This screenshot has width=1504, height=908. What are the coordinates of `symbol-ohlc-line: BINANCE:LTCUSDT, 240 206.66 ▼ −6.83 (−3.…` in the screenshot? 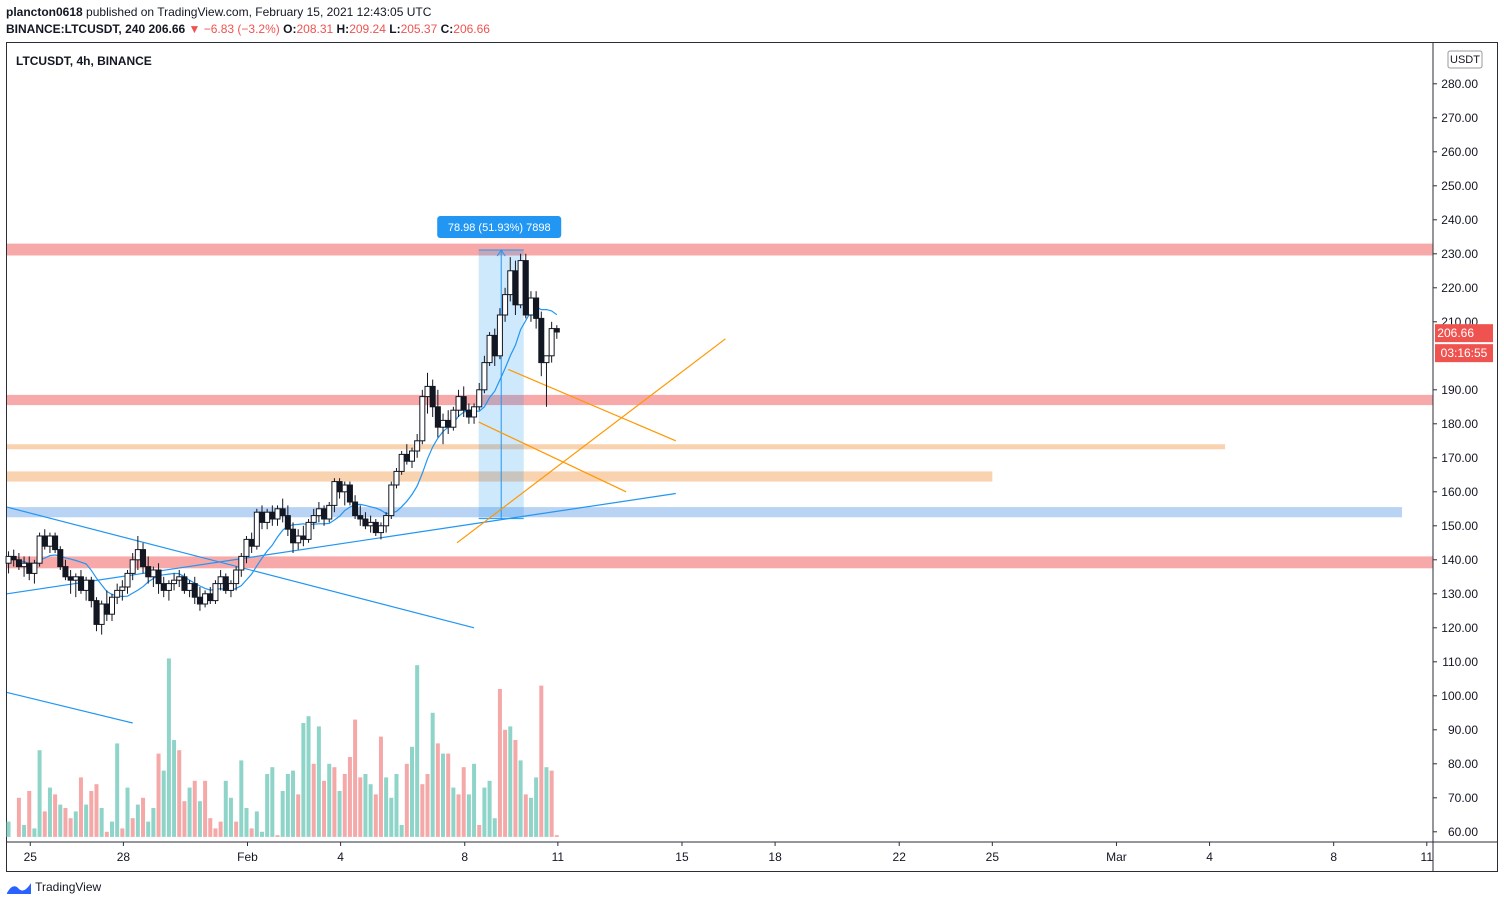 It's located at (248, 29).